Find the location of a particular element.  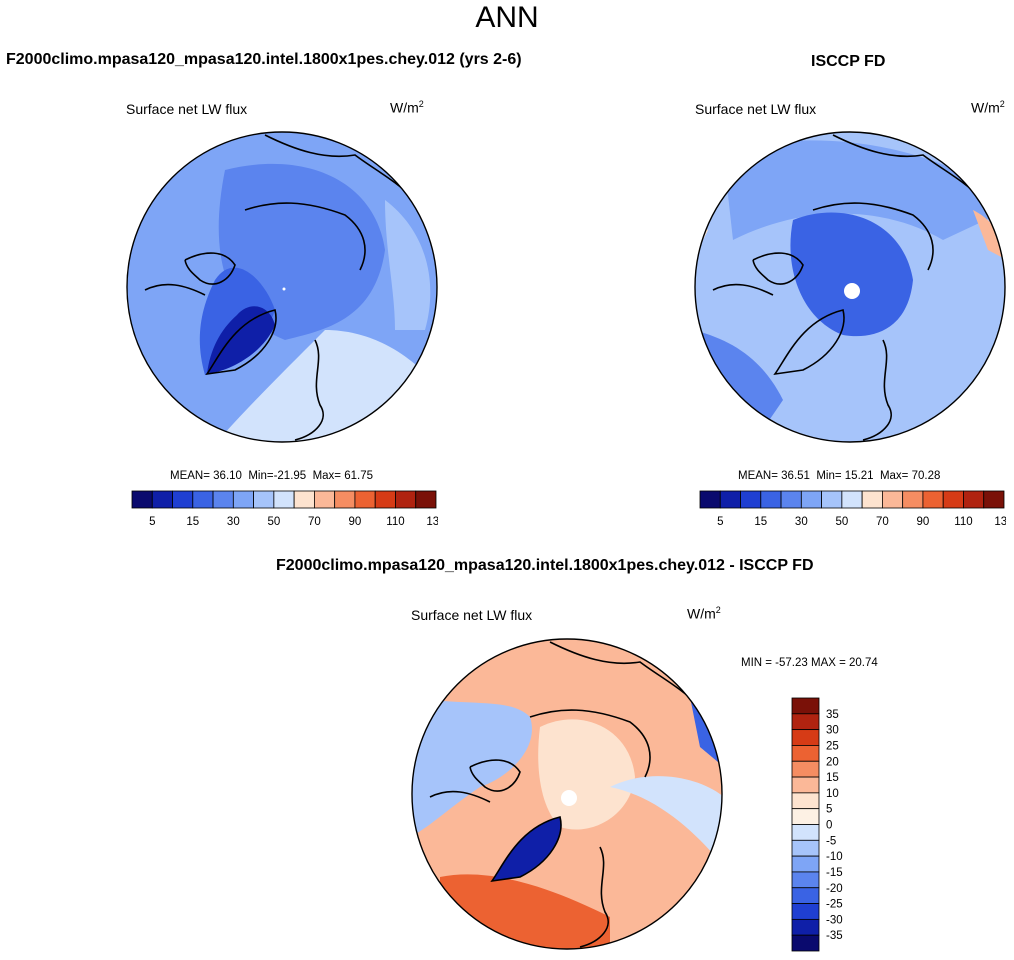

colorbar-model-tick-label: 30 is located at coordinates (233, 522).